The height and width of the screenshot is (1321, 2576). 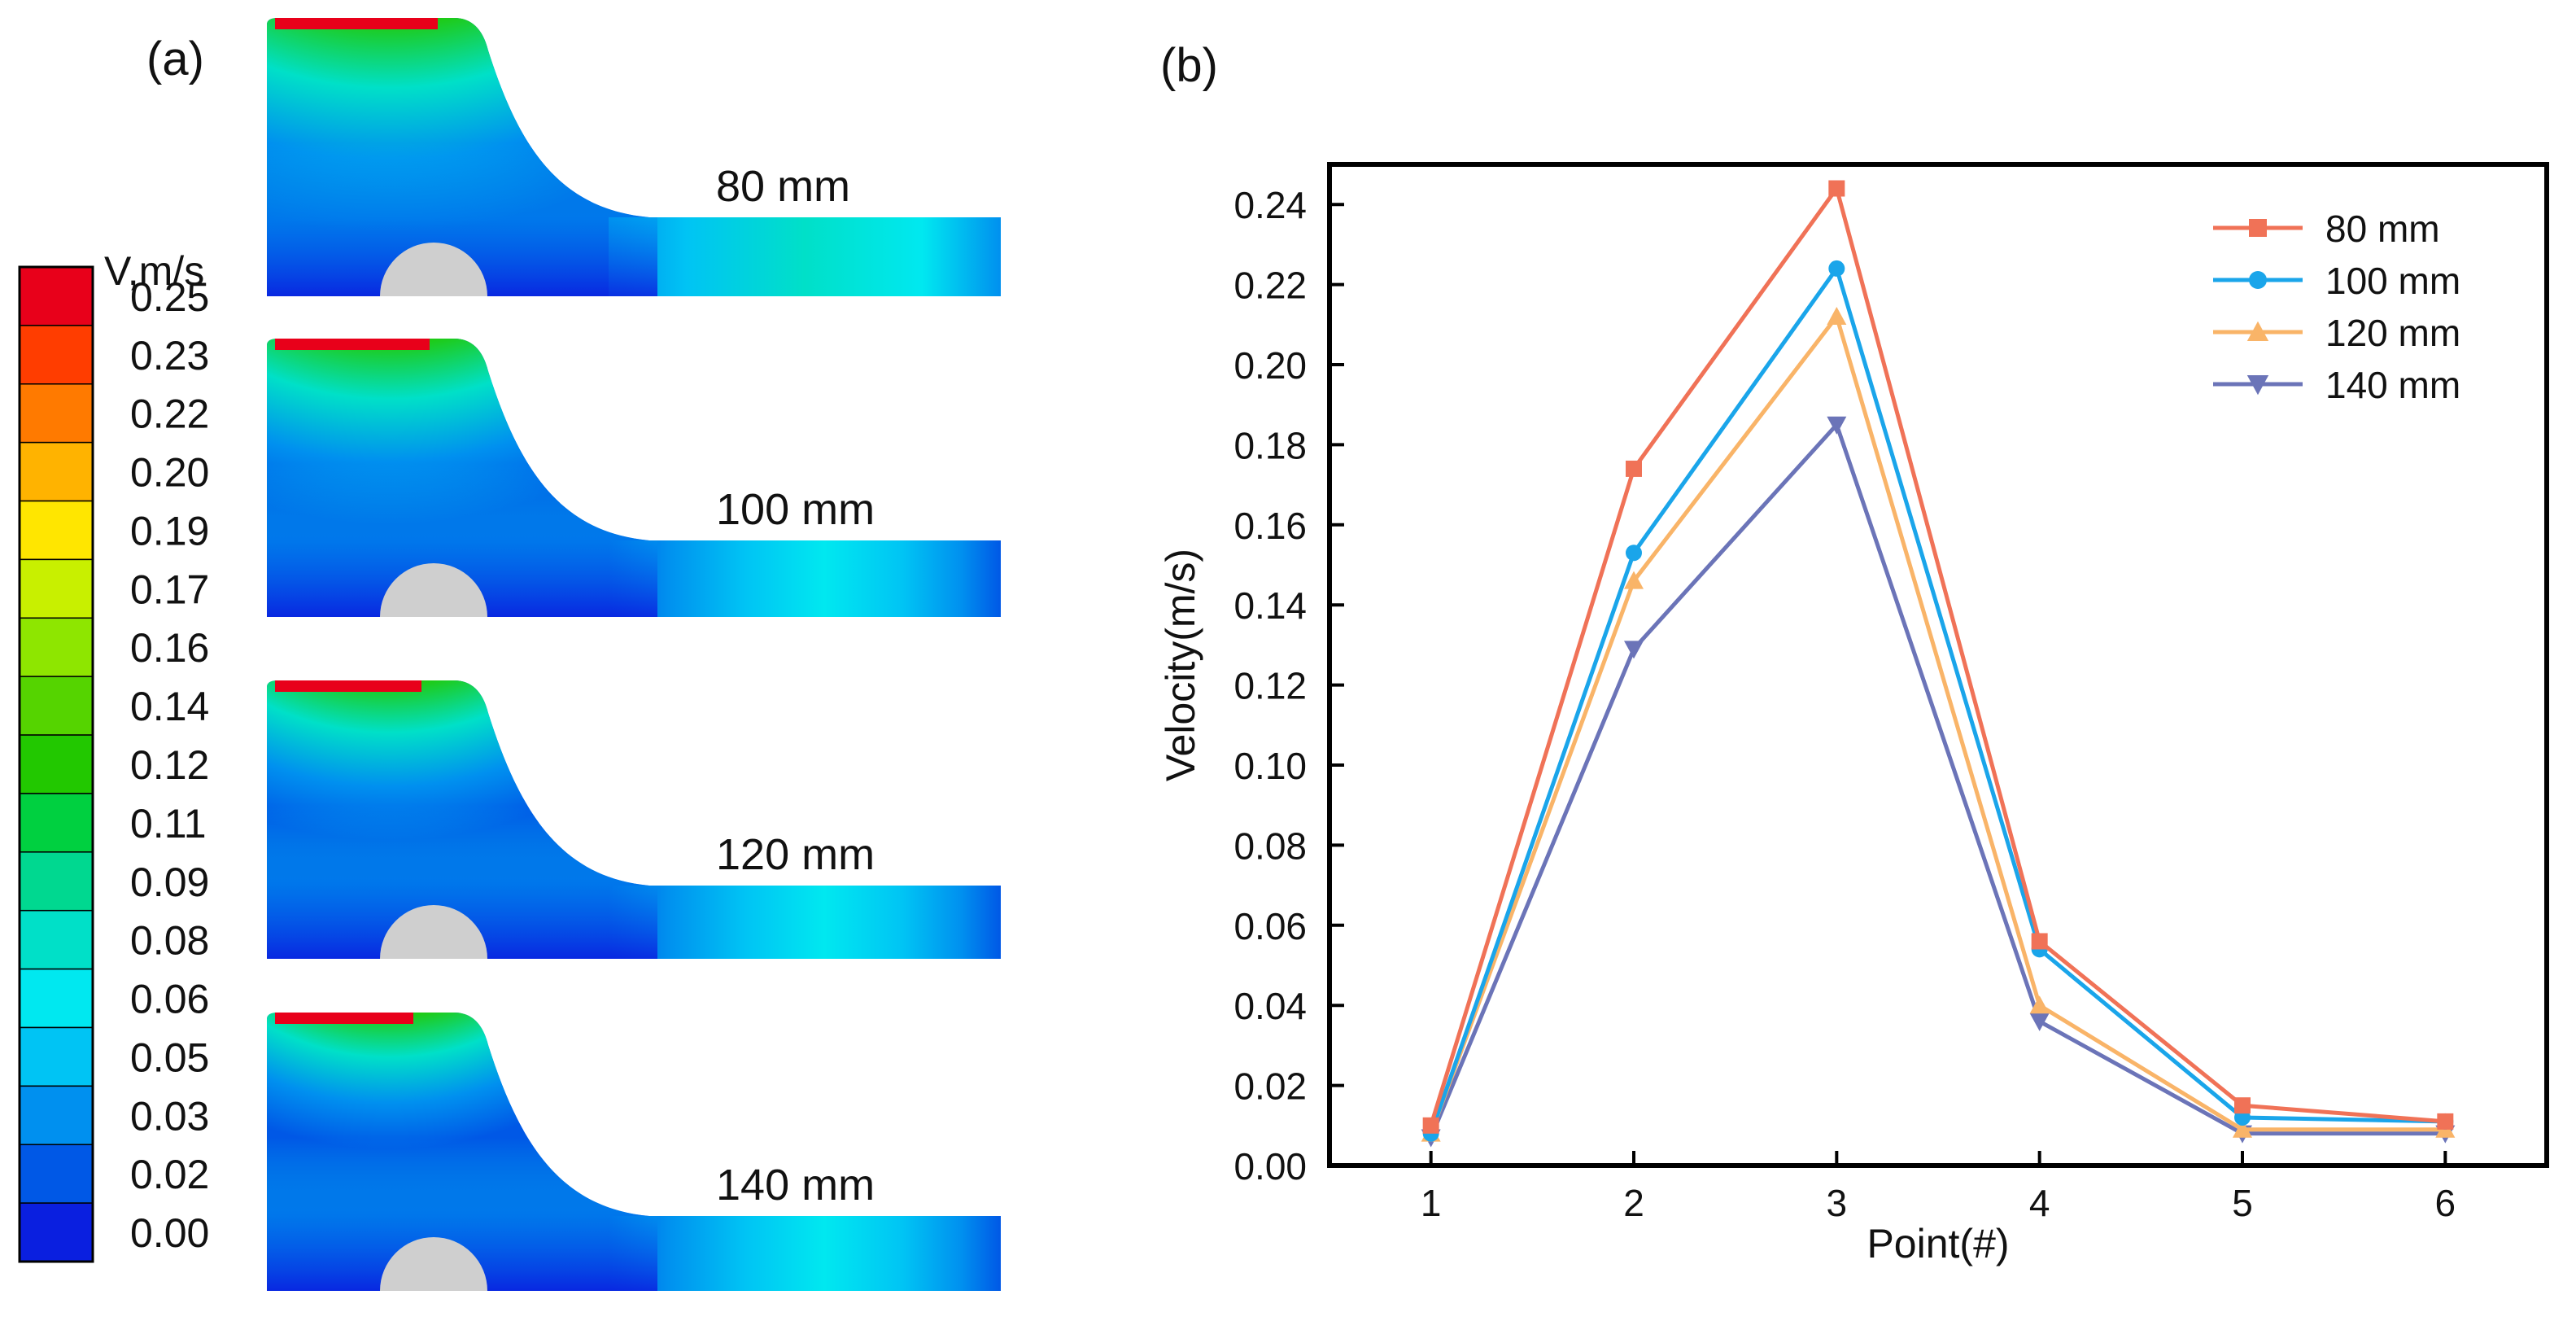 I want to click on x-tick-label: 6, so click(x=2445, y=1203).